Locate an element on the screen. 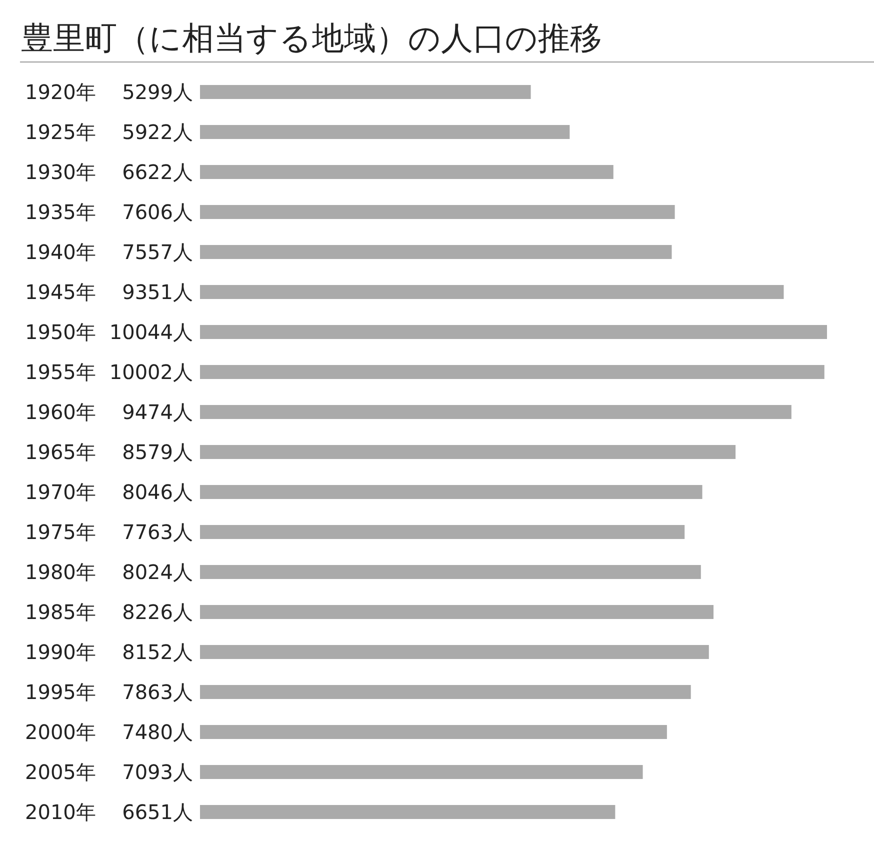 Image resolution: width=874 pixels, height=846 pixels. data-label: 8226人 is located at coordinates (157, 612).